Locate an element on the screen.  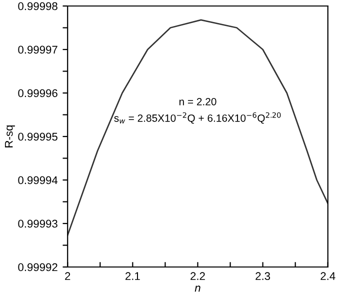
y-tick-label: 0.99992 is located at coordinates (38, 267).